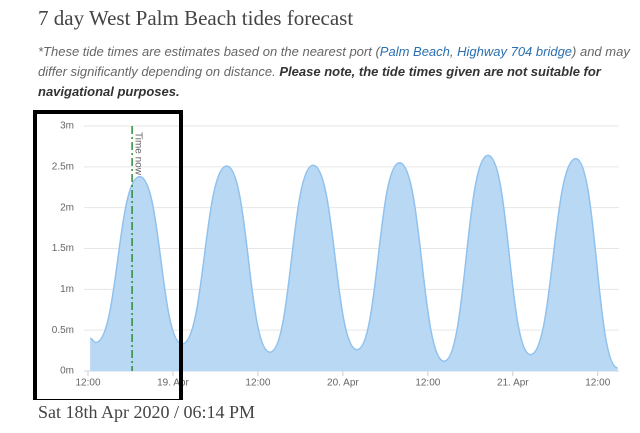  I want to click on now-label: Time now, so click(137, 154).